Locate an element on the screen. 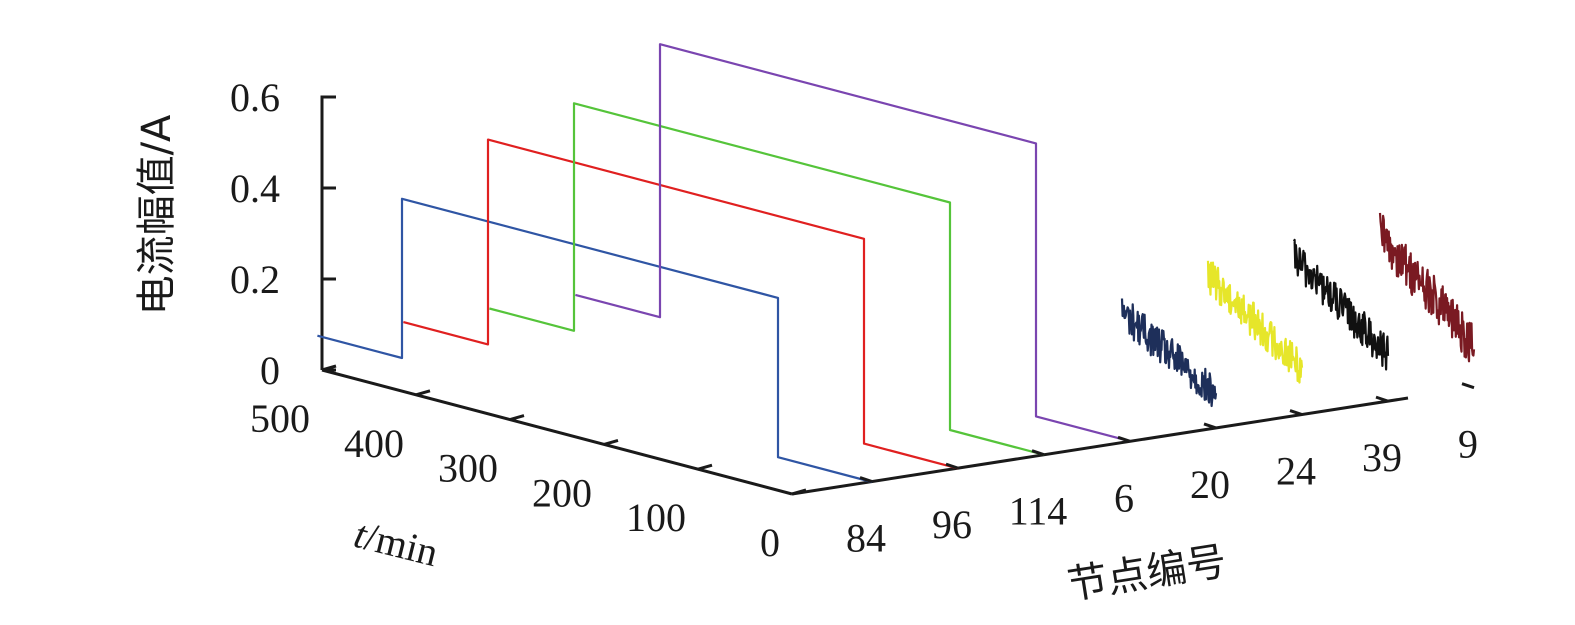 This screenshot has width=1575, height=625. node-tick-label: 39 is located at coordinates (1382, 457).